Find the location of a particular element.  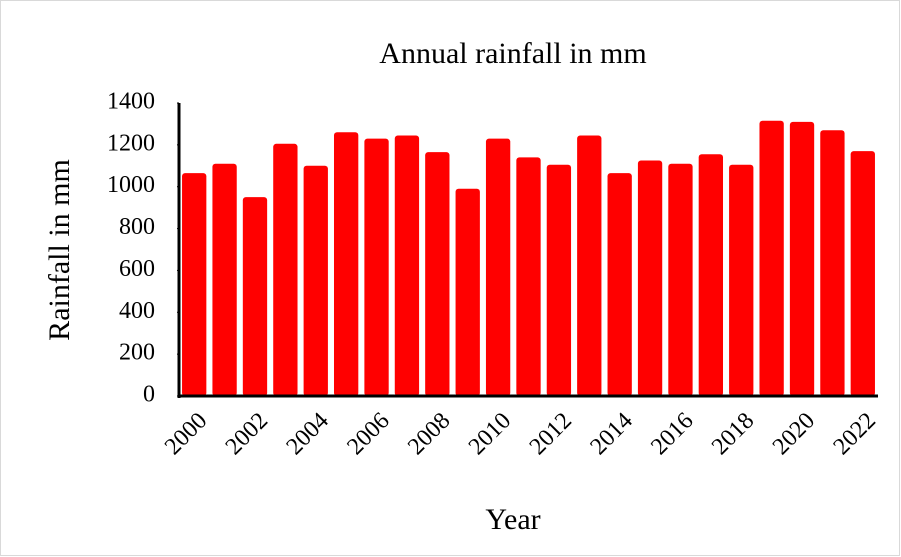

y-tick-label: 800 is located at coordinates (137, 227).